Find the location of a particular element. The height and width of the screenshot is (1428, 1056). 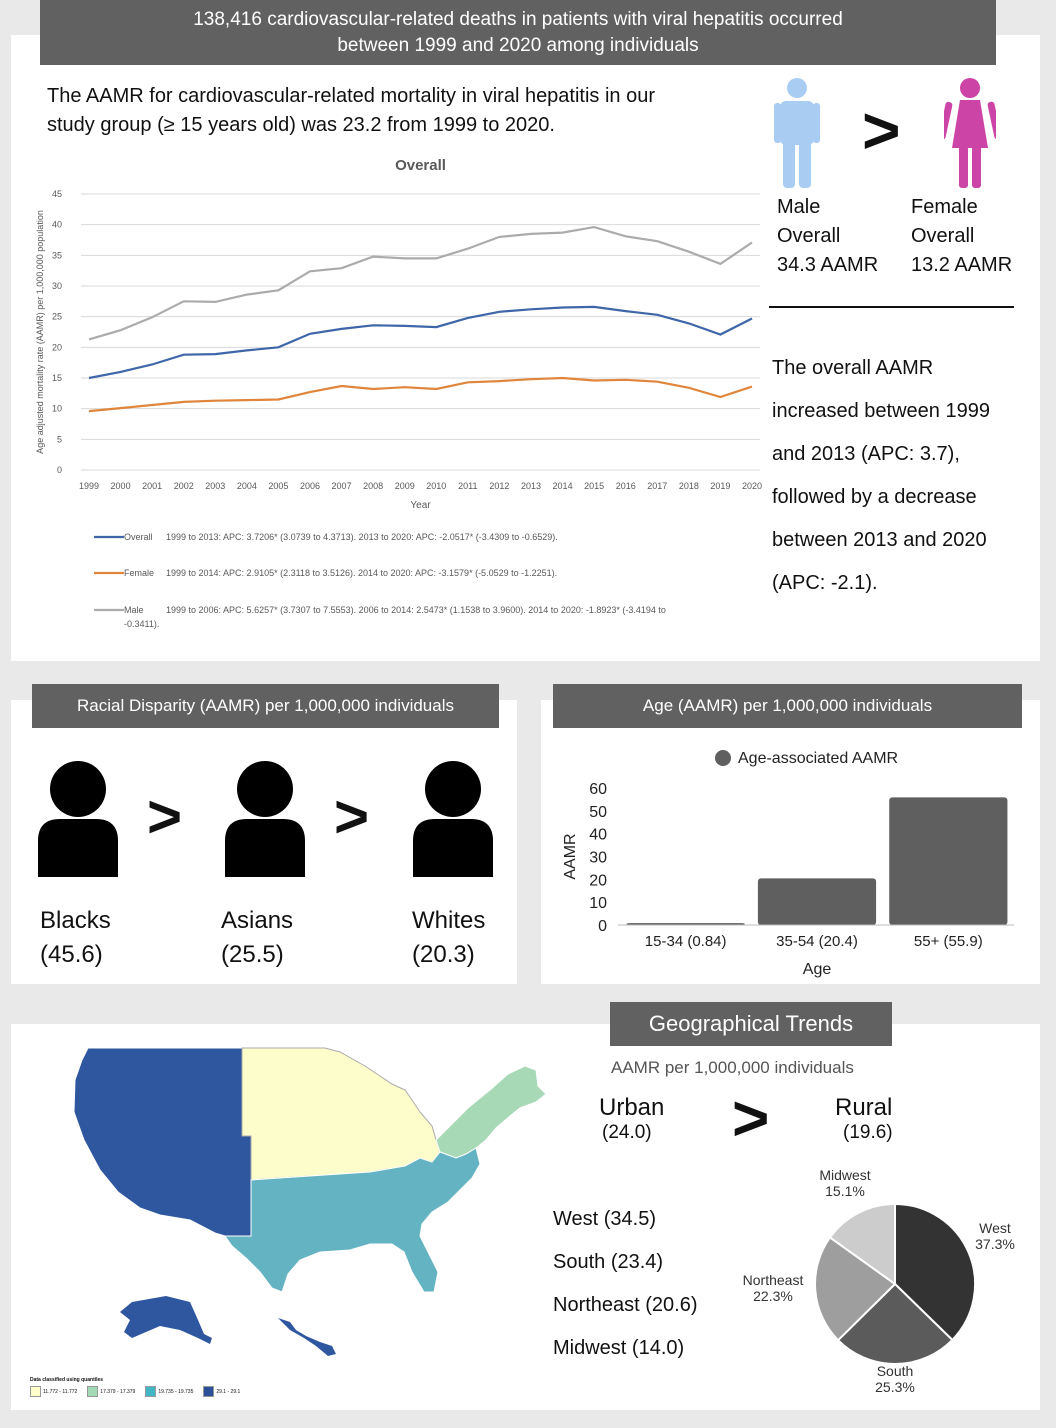

y-tick-label: 60 is located at coordinates (598, 789).